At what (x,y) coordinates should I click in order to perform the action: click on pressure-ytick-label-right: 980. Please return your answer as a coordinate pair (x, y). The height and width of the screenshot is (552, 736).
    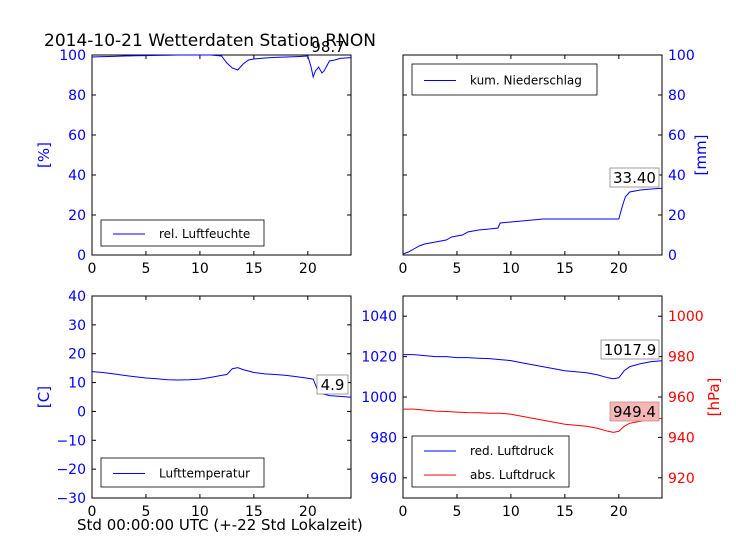
    Looking at the image, I should click on (681, 358).